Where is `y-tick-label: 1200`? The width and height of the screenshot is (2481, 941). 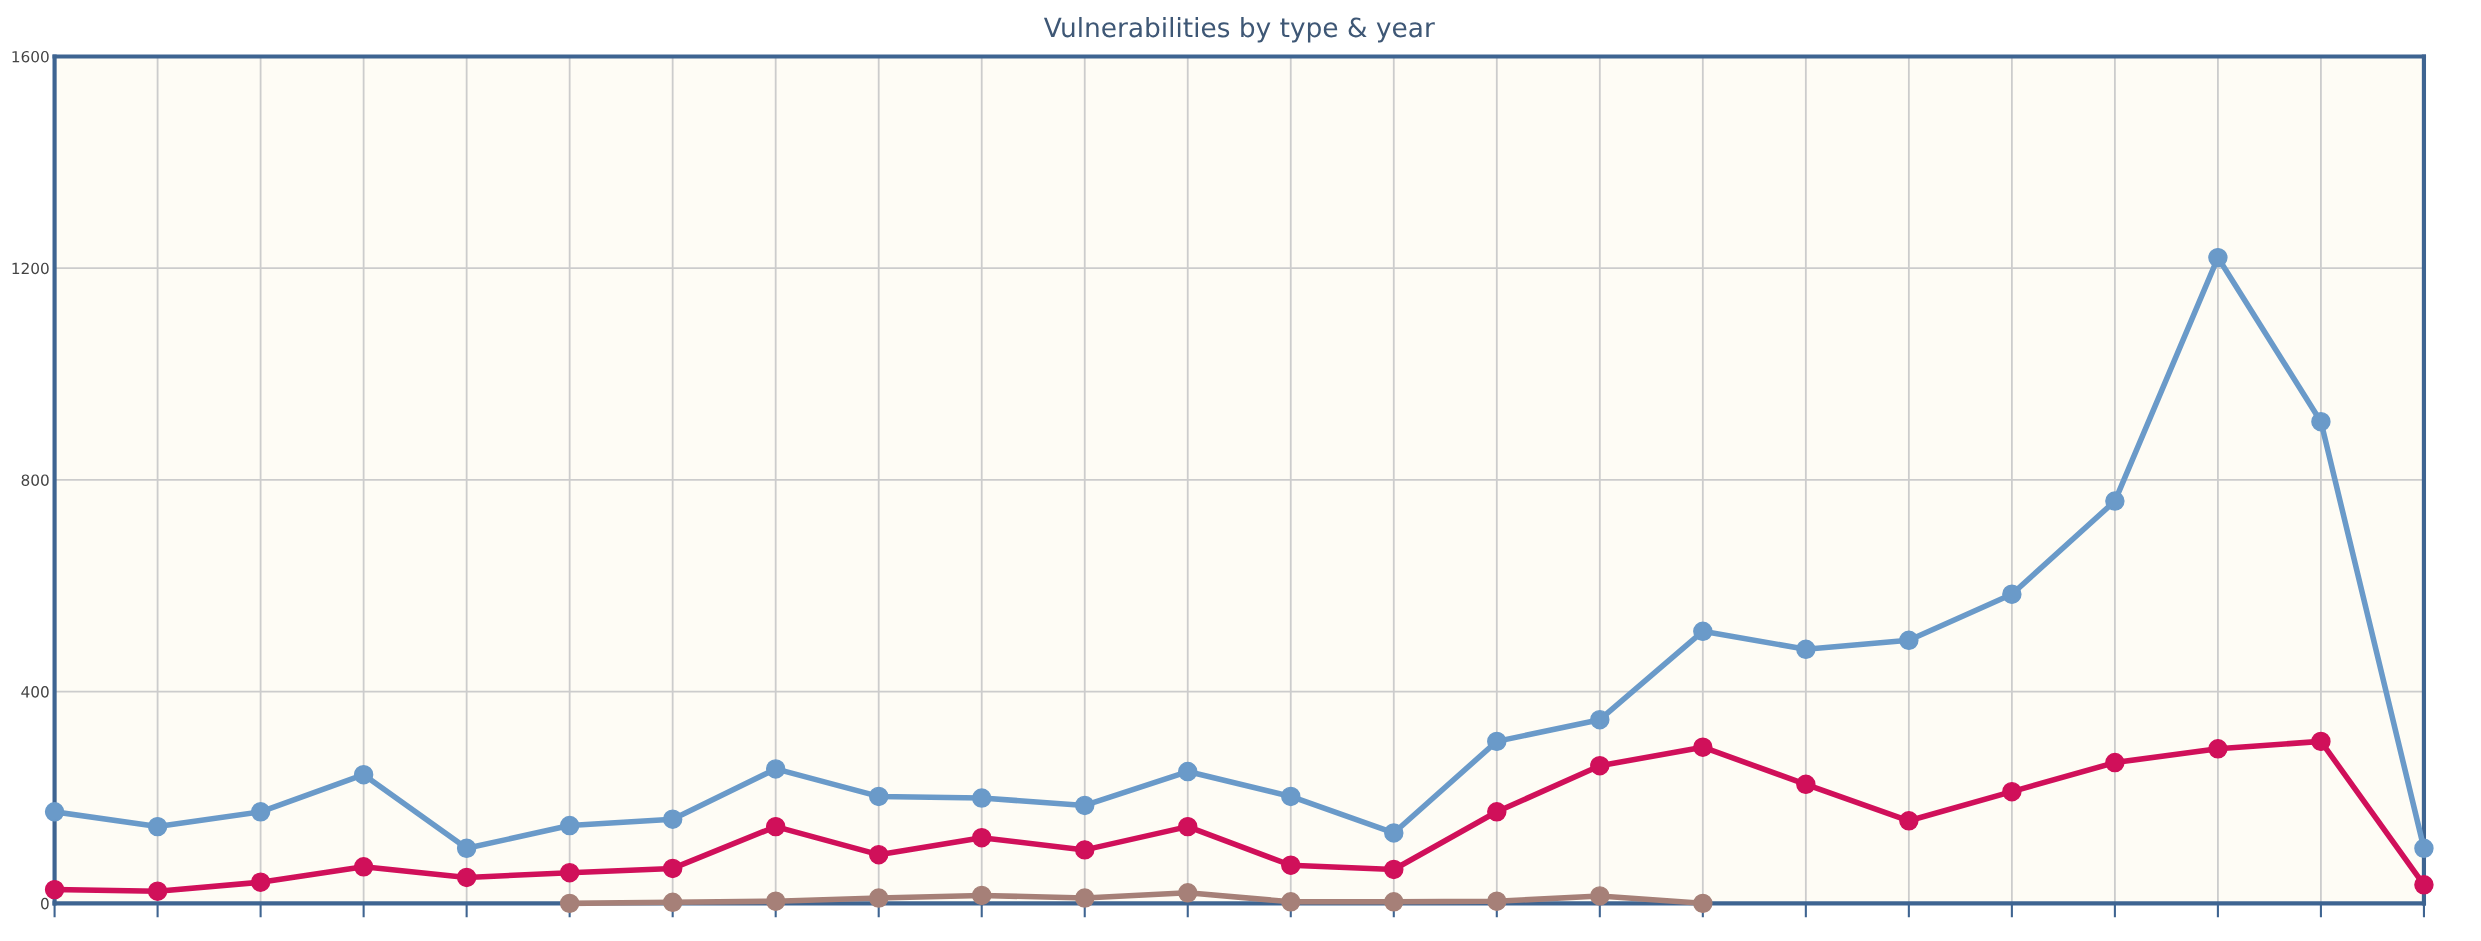 y-tick-label: 1200 is located at coordinates (30, 268).